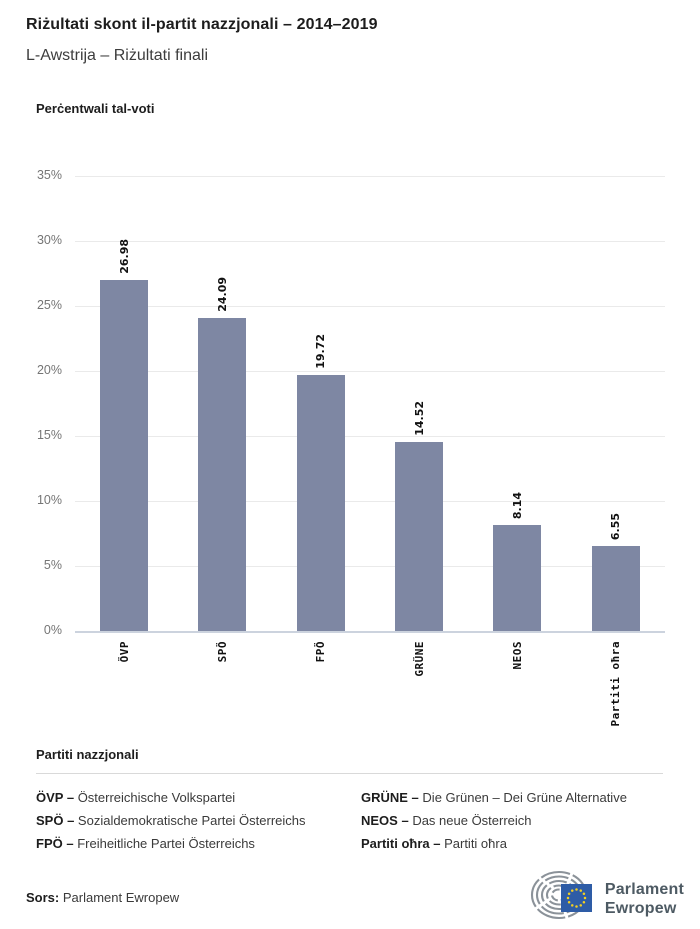  What do you see at coordinates (401, 843) in the screenshot?
I see `legend-abbr: Partiti oħra –` at bounding box center [401, 843].